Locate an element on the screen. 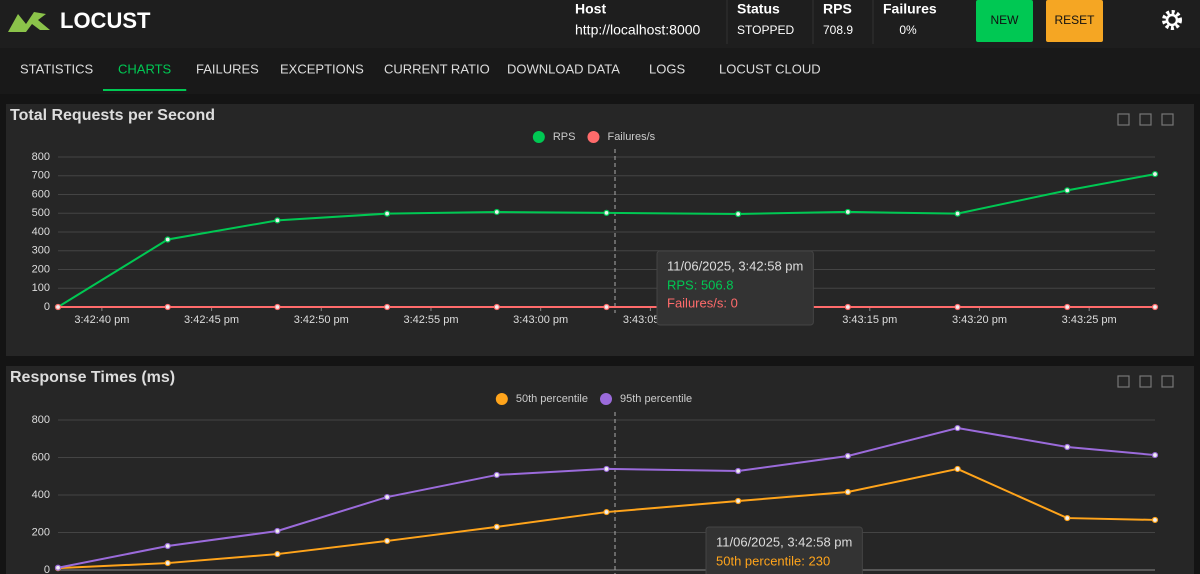 This screenshot has height=574, width=1200. y-tick-label: 500 is located at coordinates (41, 213).